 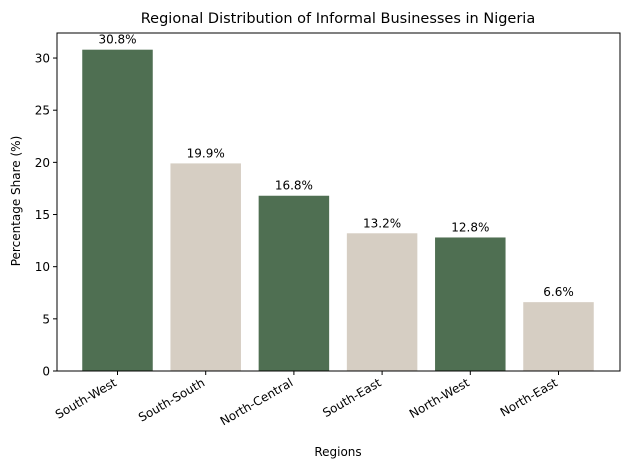 I want to click on x-tick-label: South-South, so click(x=171, y=399).